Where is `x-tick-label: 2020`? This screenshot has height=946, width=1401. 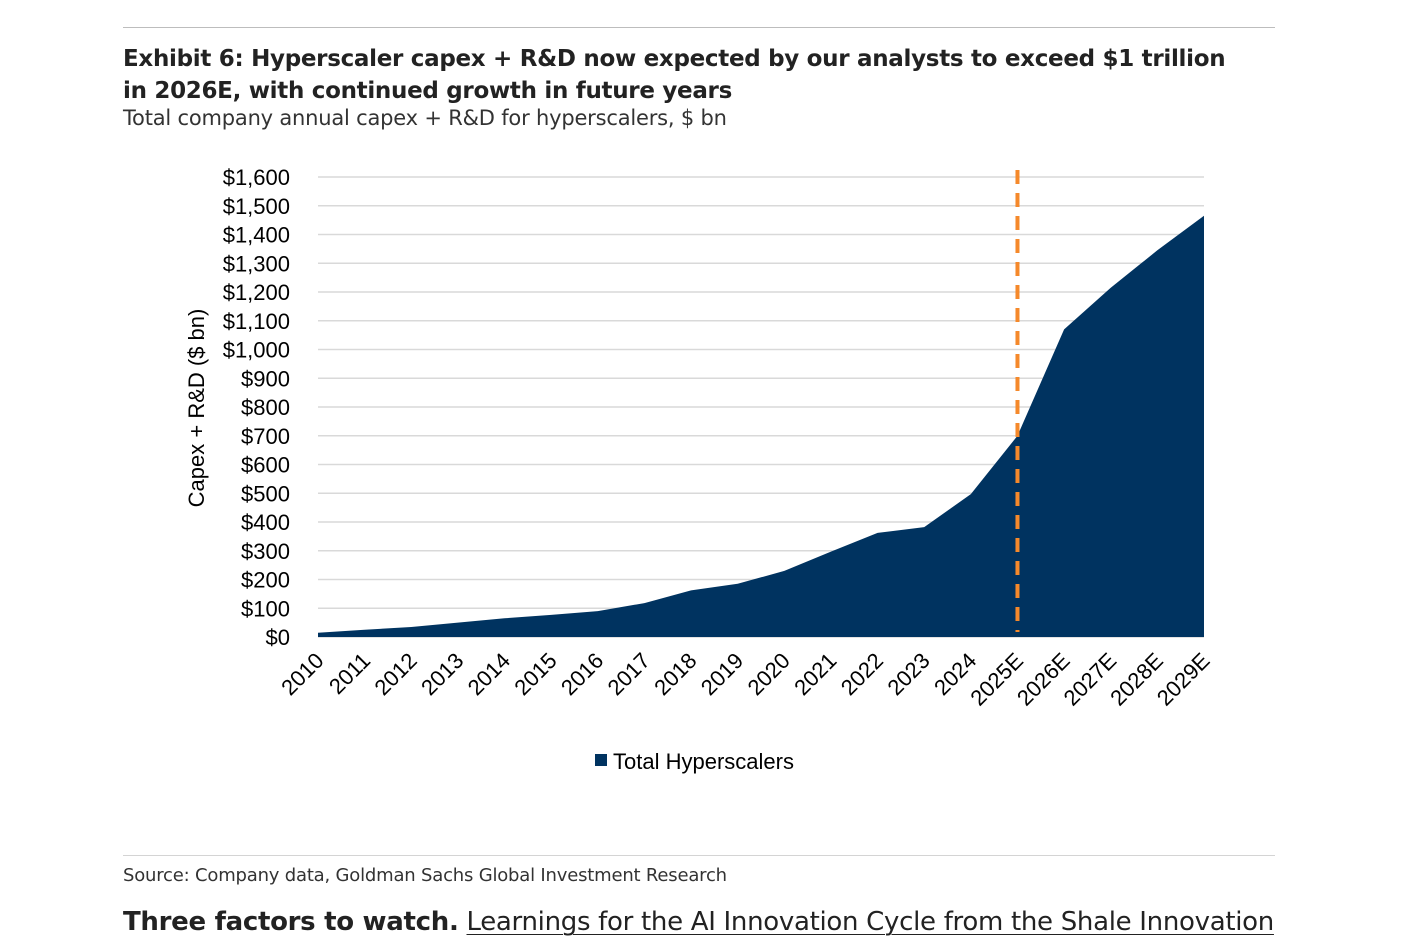 x-tick-label: 2020 is located at coordinates (769, 674).